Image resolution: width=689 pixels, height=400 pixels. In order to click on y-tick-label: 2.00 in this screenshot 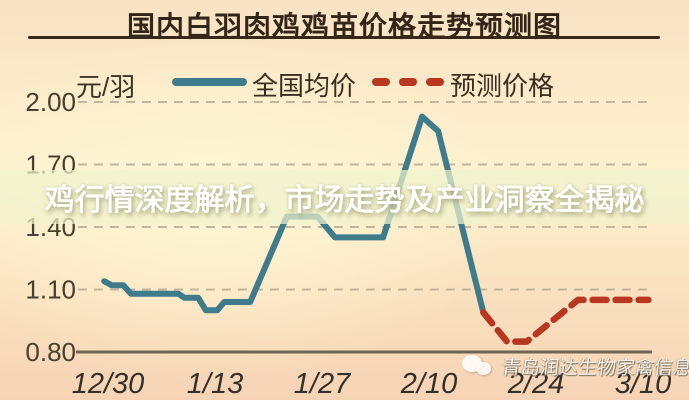, I will do `click(50, 102)`.